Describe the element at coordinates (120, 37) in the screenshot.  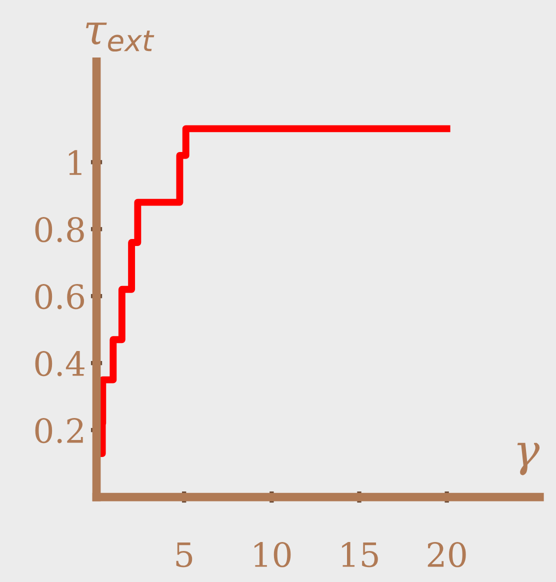
I see `y-axis-title: τ$_{ext}$` at that location.